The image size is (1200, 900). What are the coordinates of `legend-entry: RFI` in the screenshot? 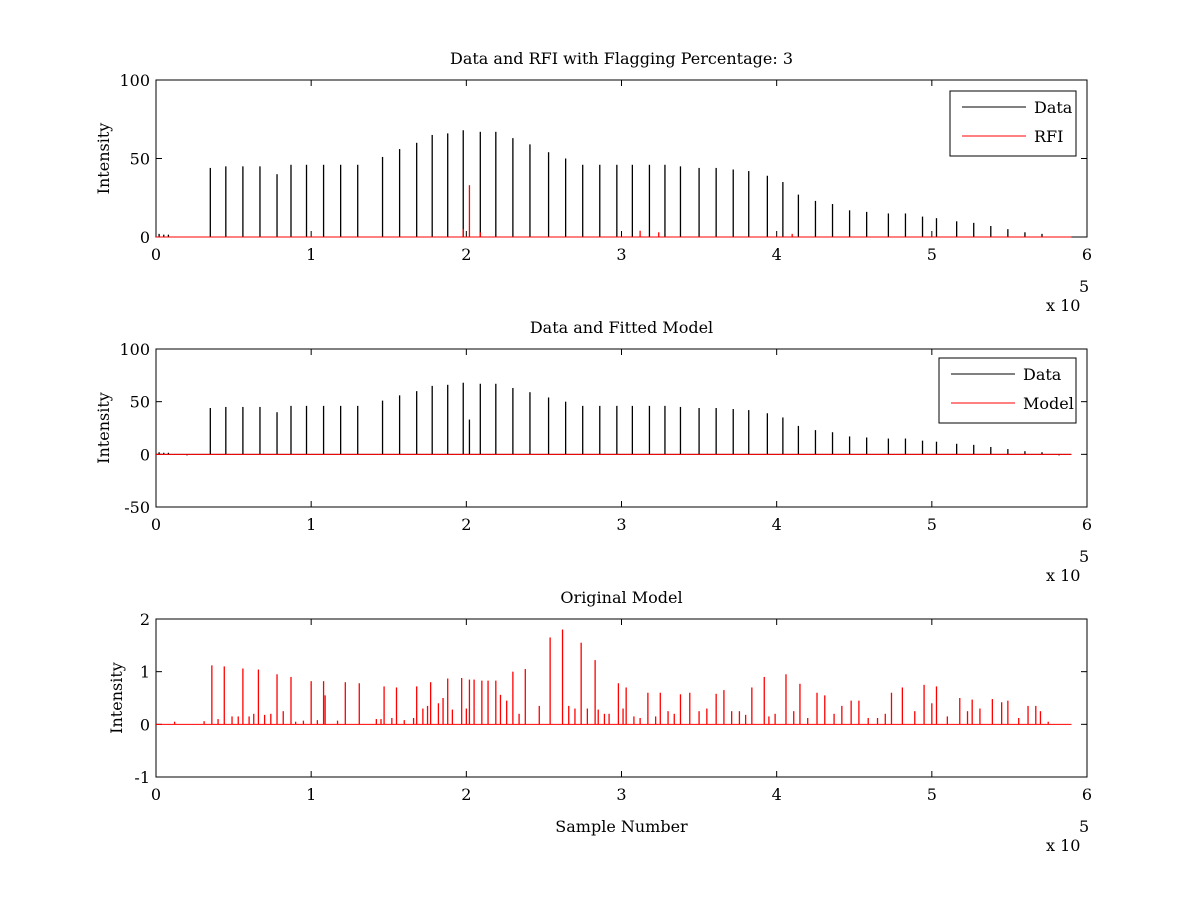 It's located at (1048, 136).